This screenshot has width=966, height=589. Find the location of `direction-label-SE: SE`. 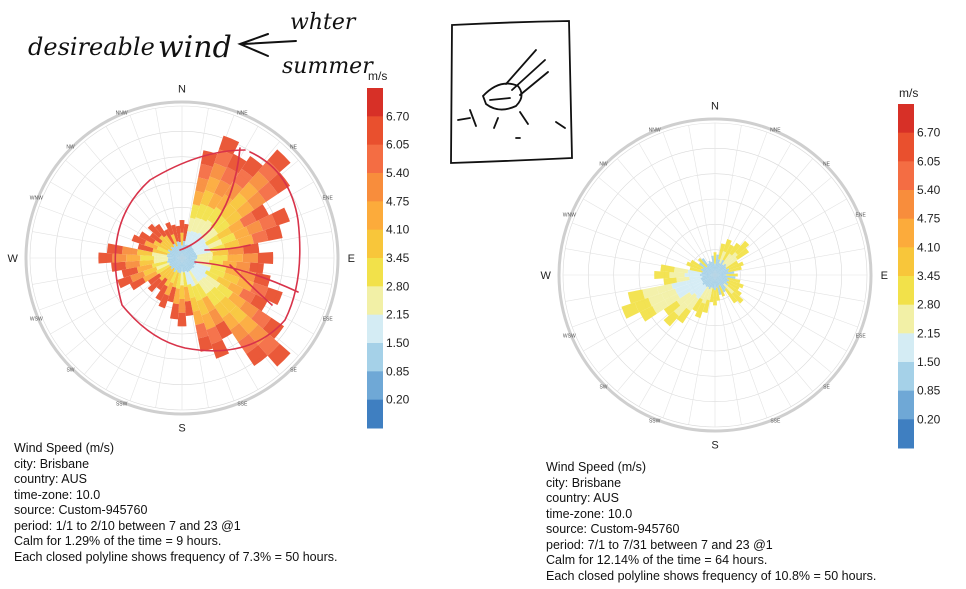

direction-label-SE: SE is located at coordinates (826, 388).